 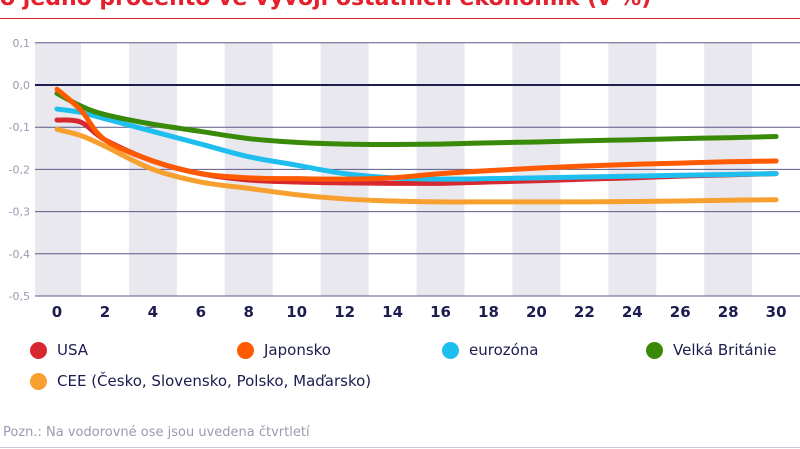 What do you see at coordinates (19, 254) in the screenshot?
I see `y-tick-label: -0,4` at bounding box center [19, 254].